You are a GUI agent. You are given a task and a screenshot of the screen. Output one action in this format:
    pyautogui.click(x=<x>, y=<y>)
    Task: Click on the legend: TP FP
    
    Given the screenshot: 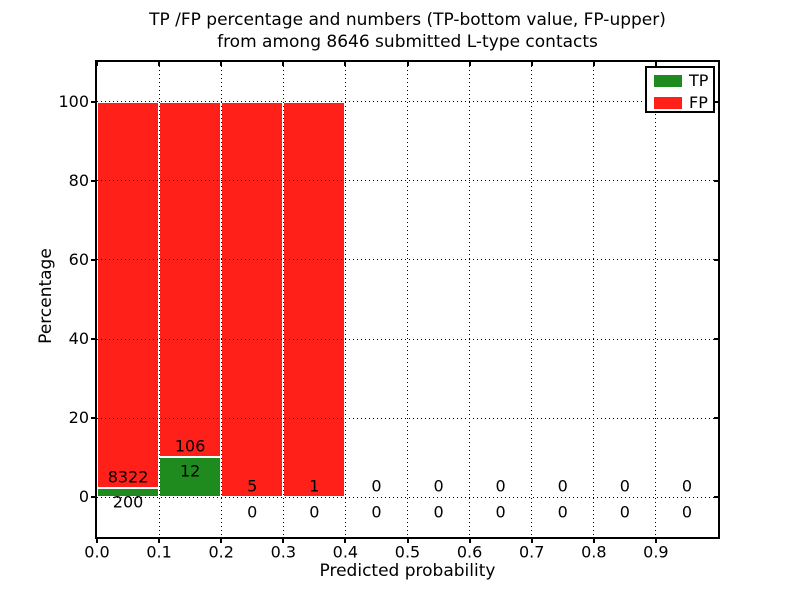 What is the action you would take?
    pyautogui.click(x=680, y=89)
    